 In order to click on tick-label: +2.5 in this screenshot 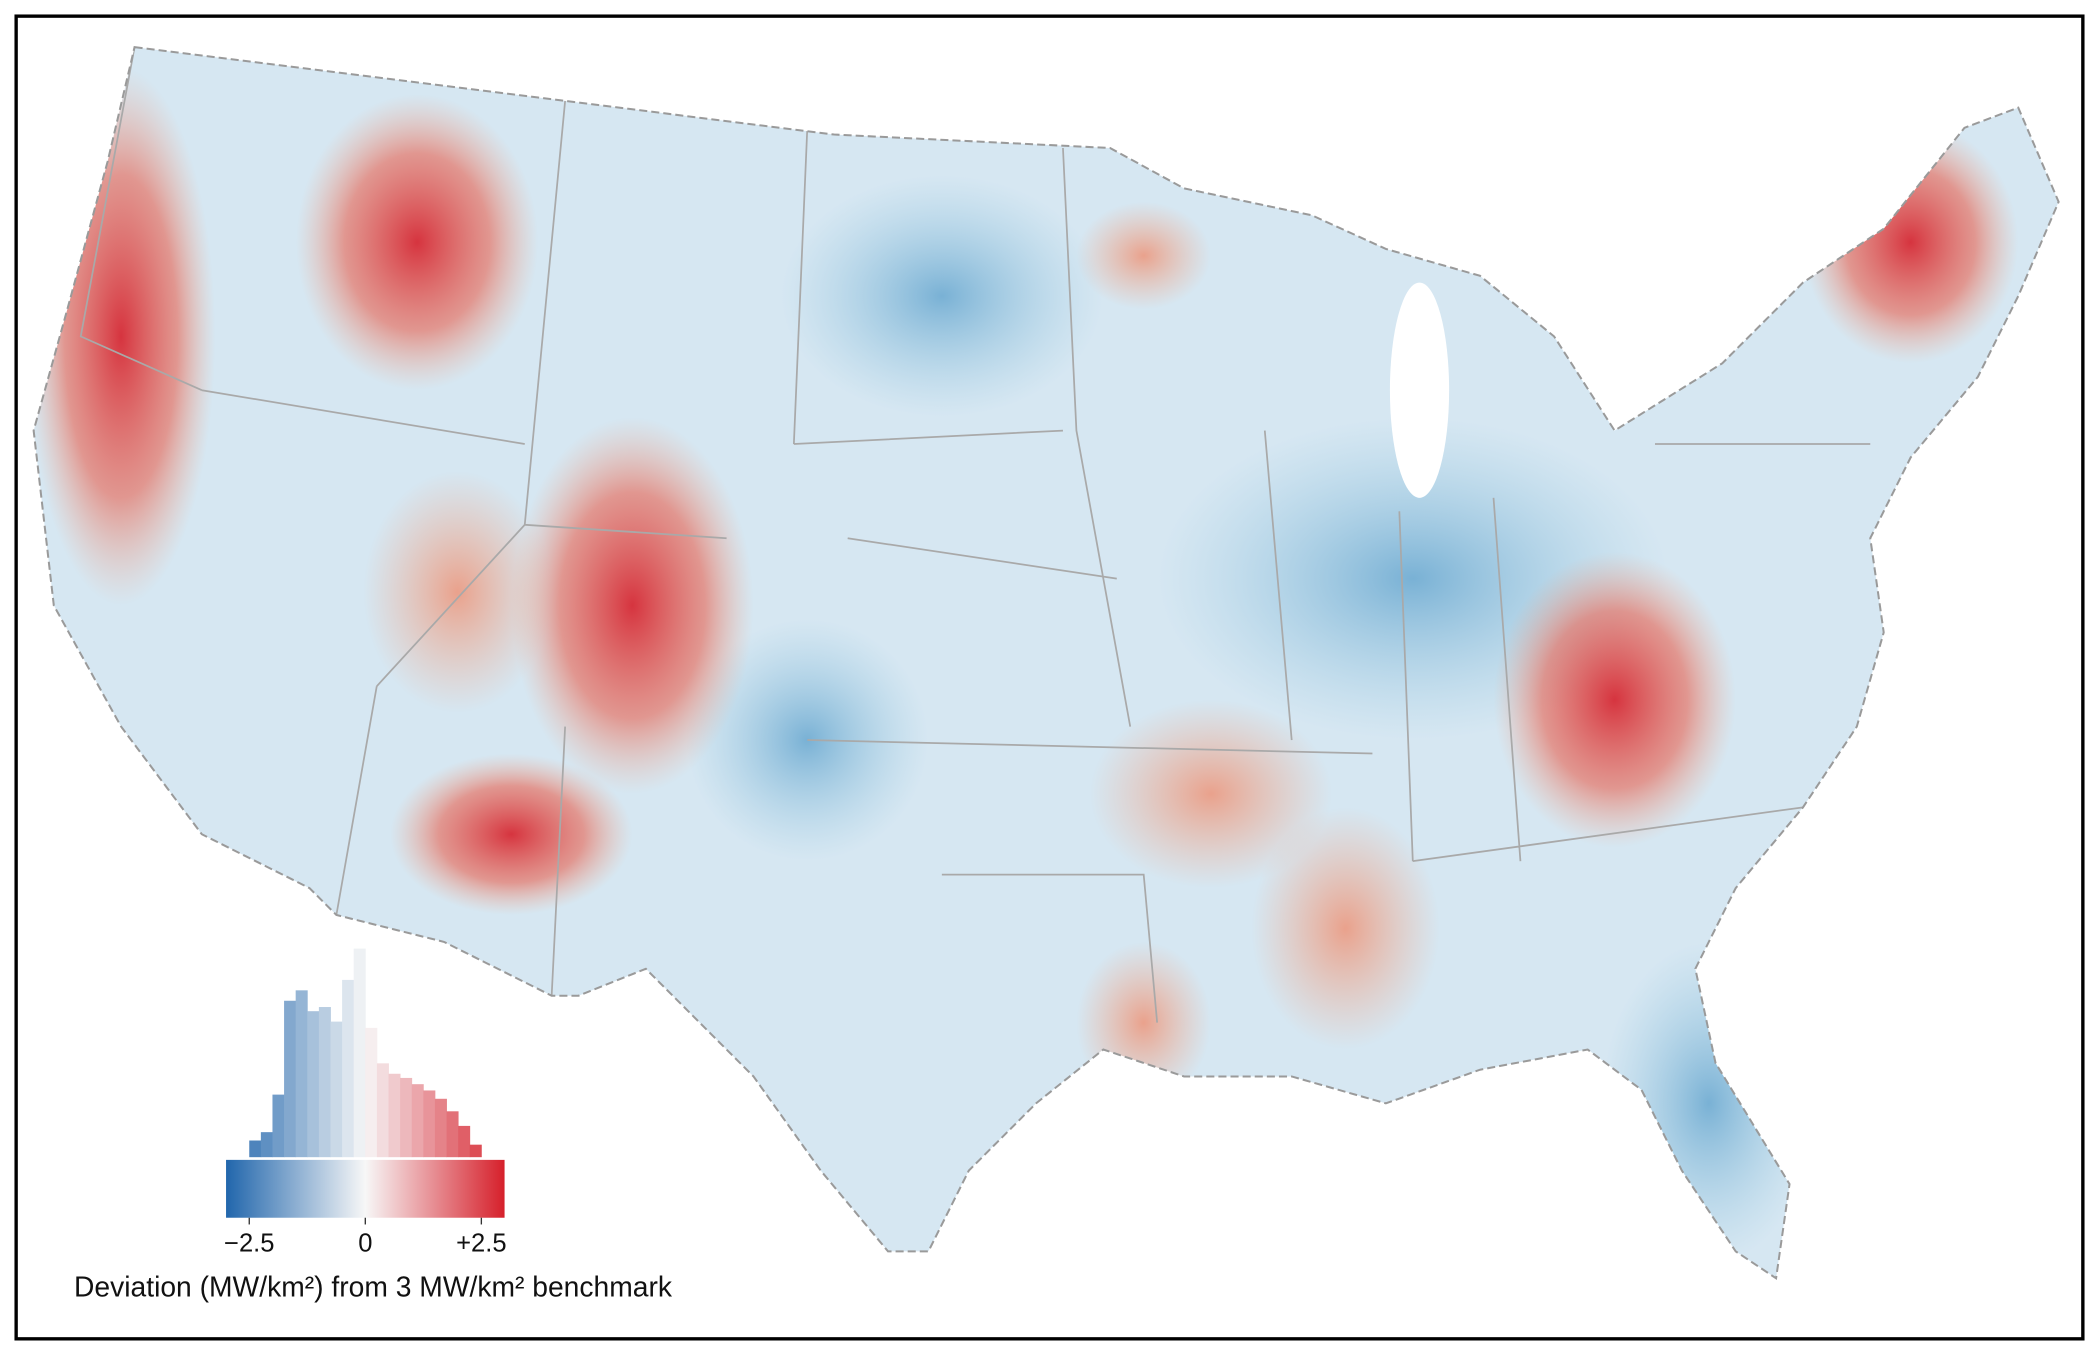, I will do `click(481, 1243)`.